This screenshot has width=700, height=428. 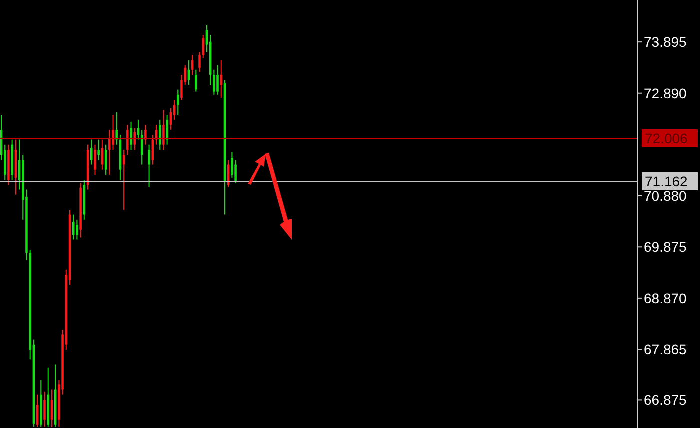 I want to click on y-tick-label: 66.875, so click(x=666, y=400).